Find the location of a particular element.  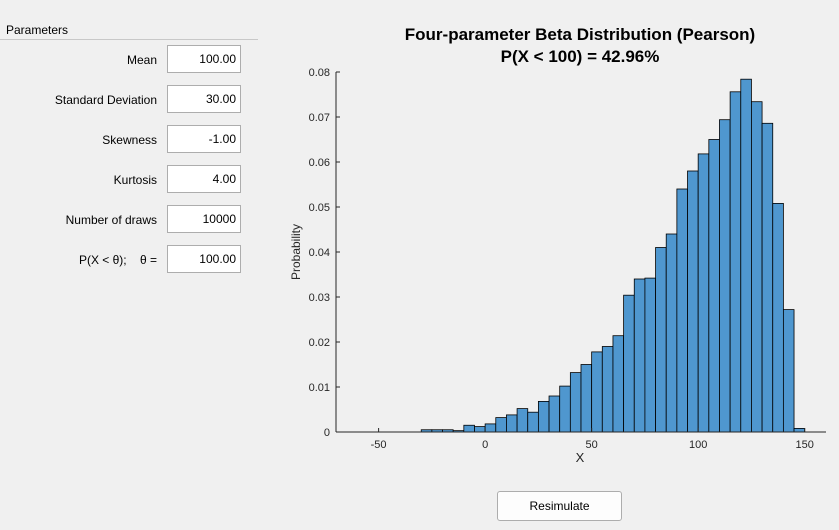

std-dev-row: Standard Deviation is located at coordinates (129, 100).